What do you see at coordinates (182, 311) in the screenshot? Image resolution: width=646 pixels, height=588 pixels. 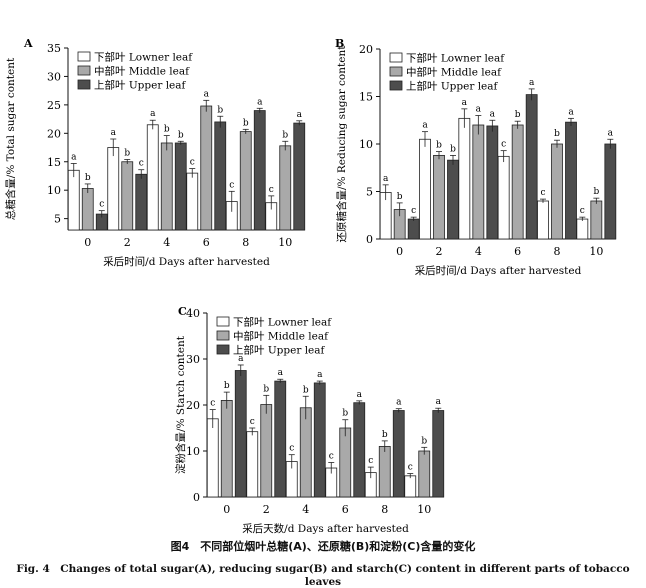 I see `panel-letter: C` at bounding box center [182, 311].